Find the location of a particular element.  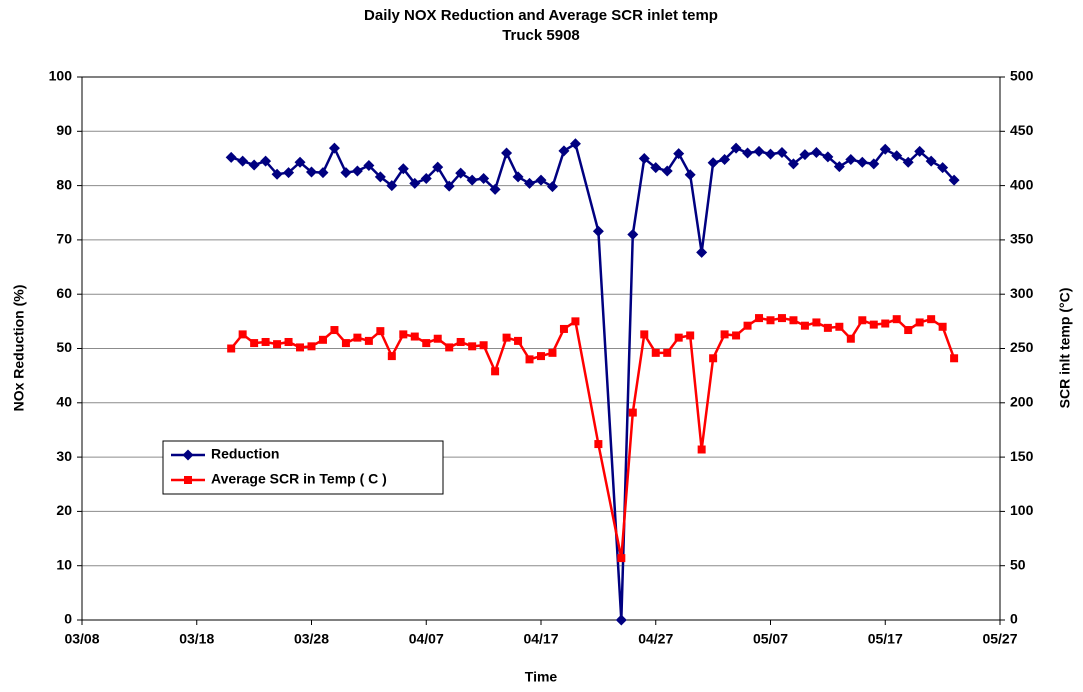

x-tick-label: 04/07 is located at coordinates (426, 639).